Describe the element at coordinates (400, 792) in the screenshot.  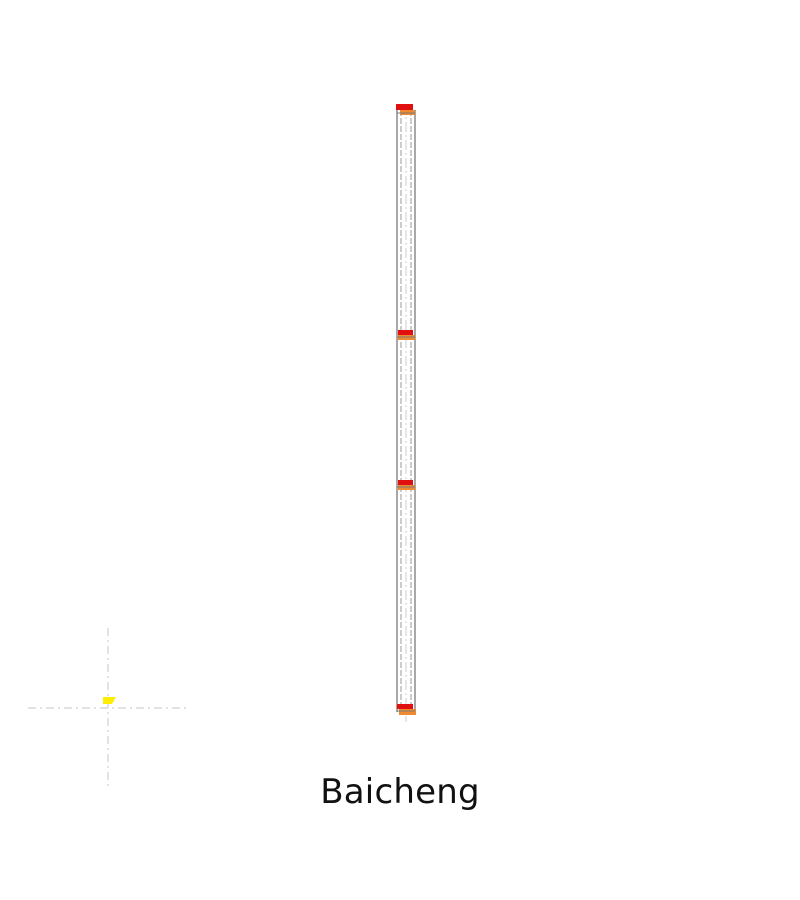
I see `diagram-caption: Baicheng` at that location.